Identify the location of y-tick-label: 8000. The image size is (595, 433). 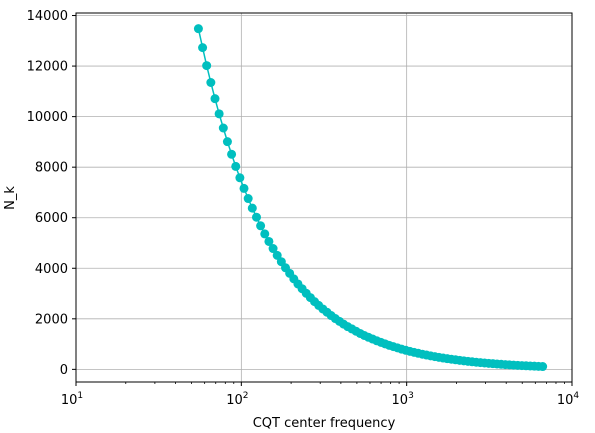
(51, 168).